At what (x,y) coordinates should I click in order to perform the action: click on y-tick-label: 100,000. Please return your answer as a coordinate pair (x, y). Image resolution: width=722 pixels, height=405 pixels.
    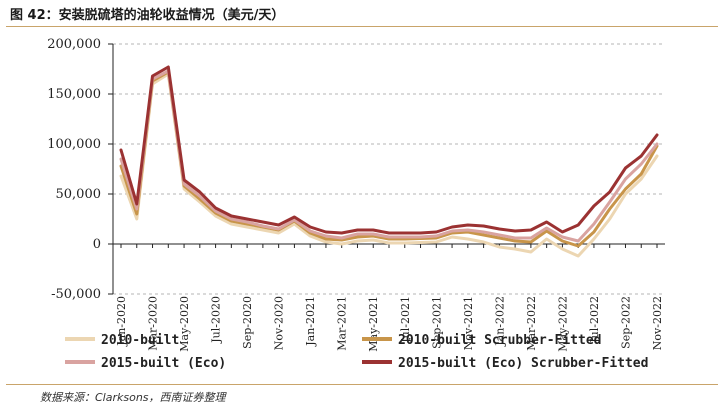
    Looking at the image, I should click on (74, 144).